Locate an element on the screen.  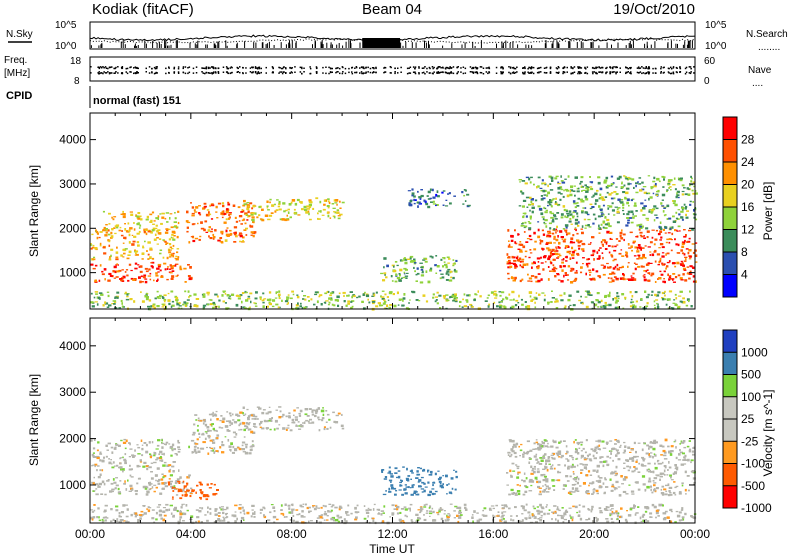
noise-bar is located at coordinates (331, 46).